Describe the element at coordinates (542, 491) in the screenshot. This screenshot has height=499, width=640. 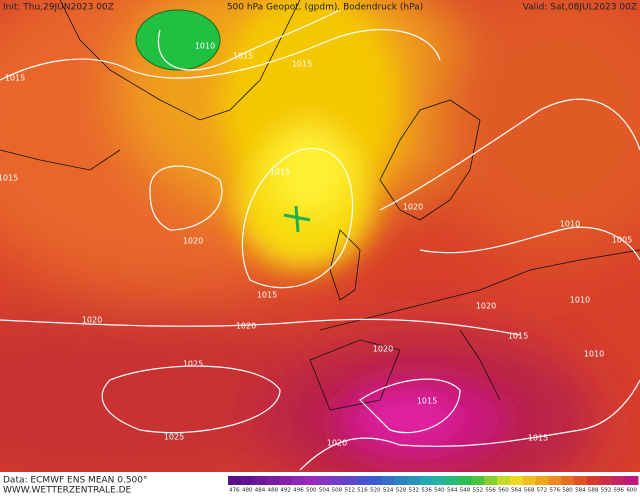
I see `color-scale-label: 572` at that location.